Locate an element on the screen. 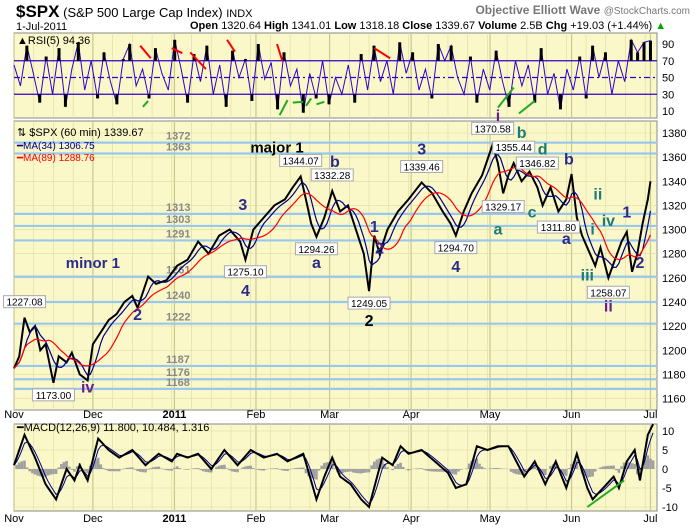 The width and height of the screenshot is (700, 530). x-tick-label: Nov is located at coordinates (14, 519).